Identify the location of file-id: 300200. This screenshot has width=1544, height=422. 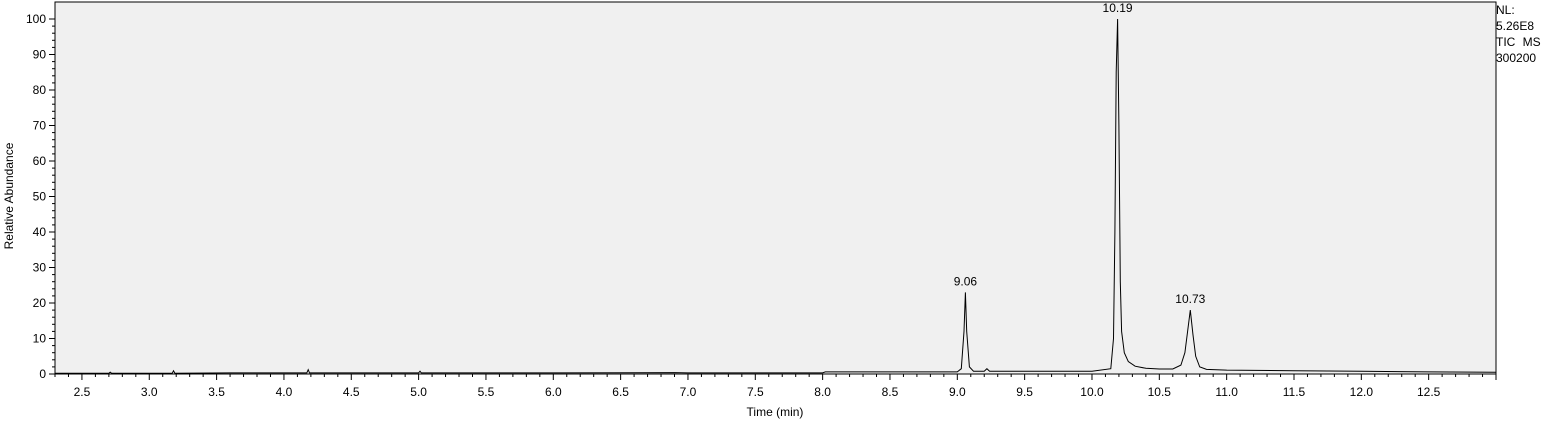
(1516, 58).